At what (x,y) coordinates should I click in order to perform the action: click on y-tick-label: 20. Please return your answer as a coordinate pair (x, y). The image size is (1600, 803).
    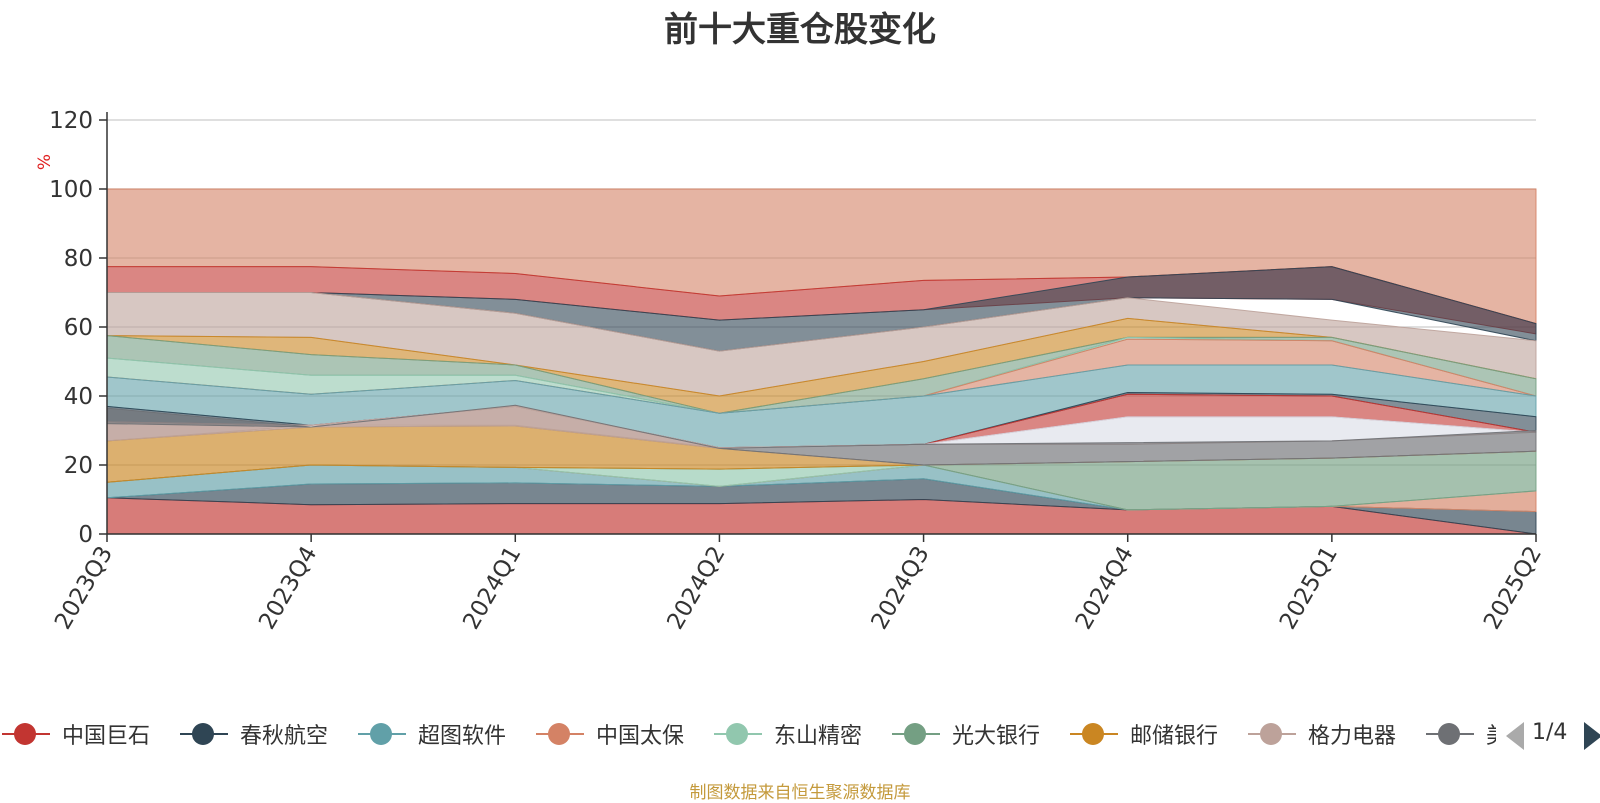
    Looking at the image, I should click on (78, 466).